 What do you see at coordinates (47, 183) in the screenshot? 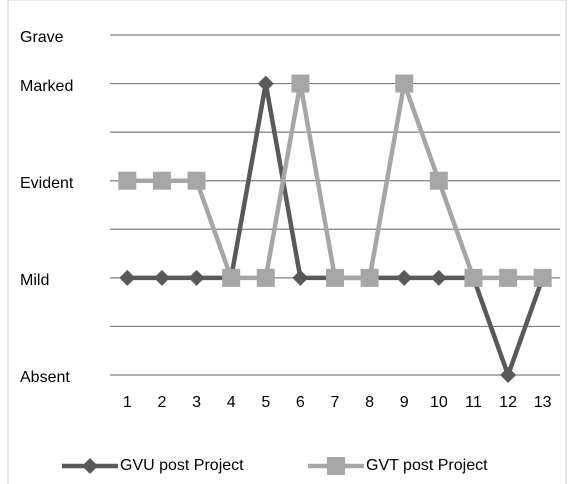
I see `y-tick-label: Evident` at bounding box center [47, 183].